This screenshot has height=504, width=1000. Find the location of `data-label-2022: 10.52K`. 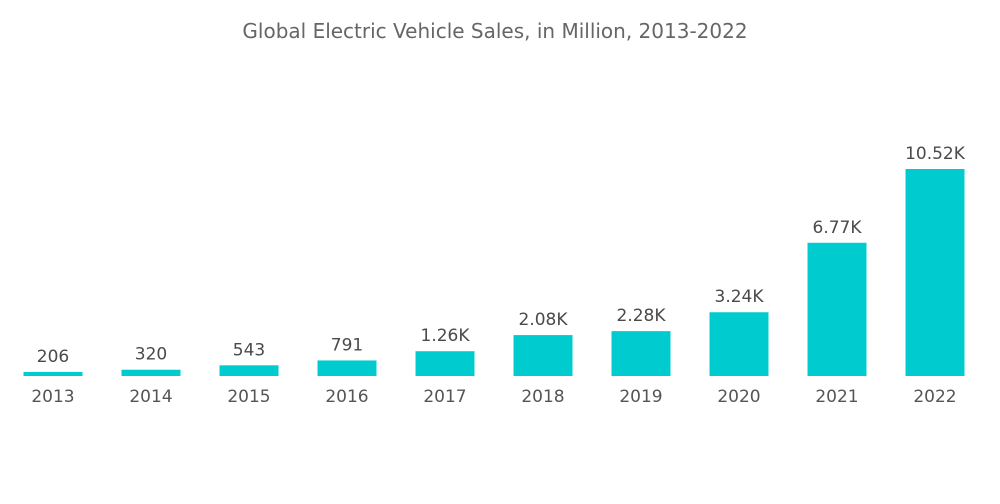

data-label-2022: 10.52K is located at coordinates (935, 154).